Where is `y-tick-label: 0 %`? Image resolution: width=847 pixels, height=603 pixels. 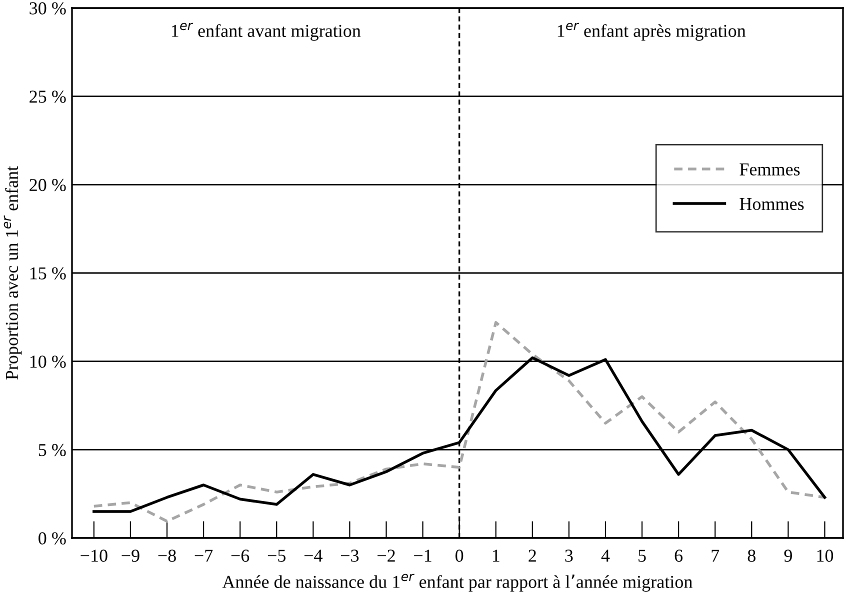 y-tick-label: 0 % is located at coordinates (52, 538).